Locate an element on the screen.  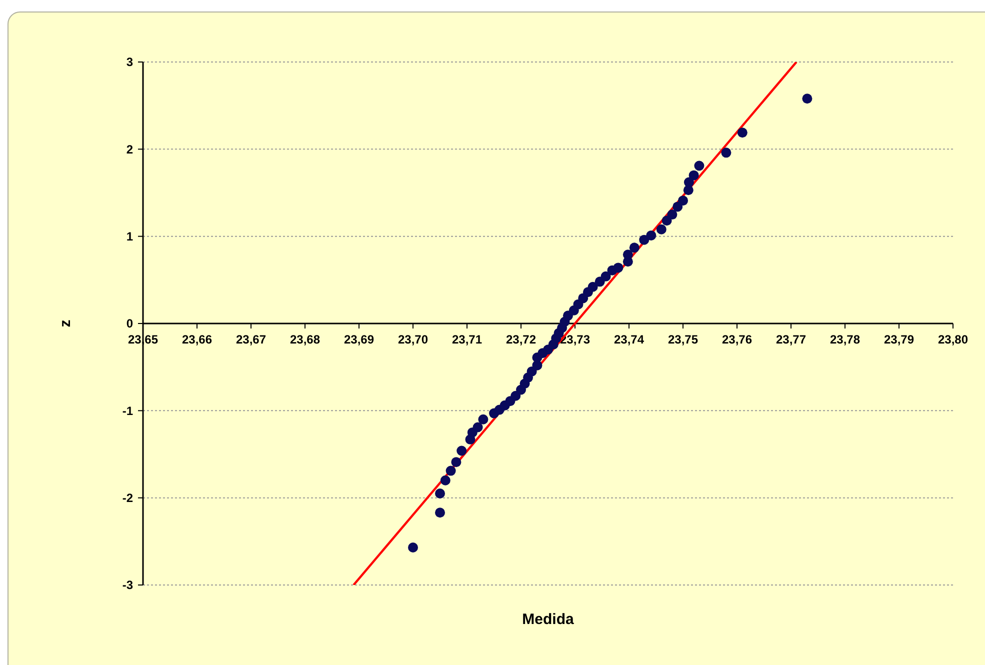
y-tick-label: -1 is located at coordinates (128, 411).